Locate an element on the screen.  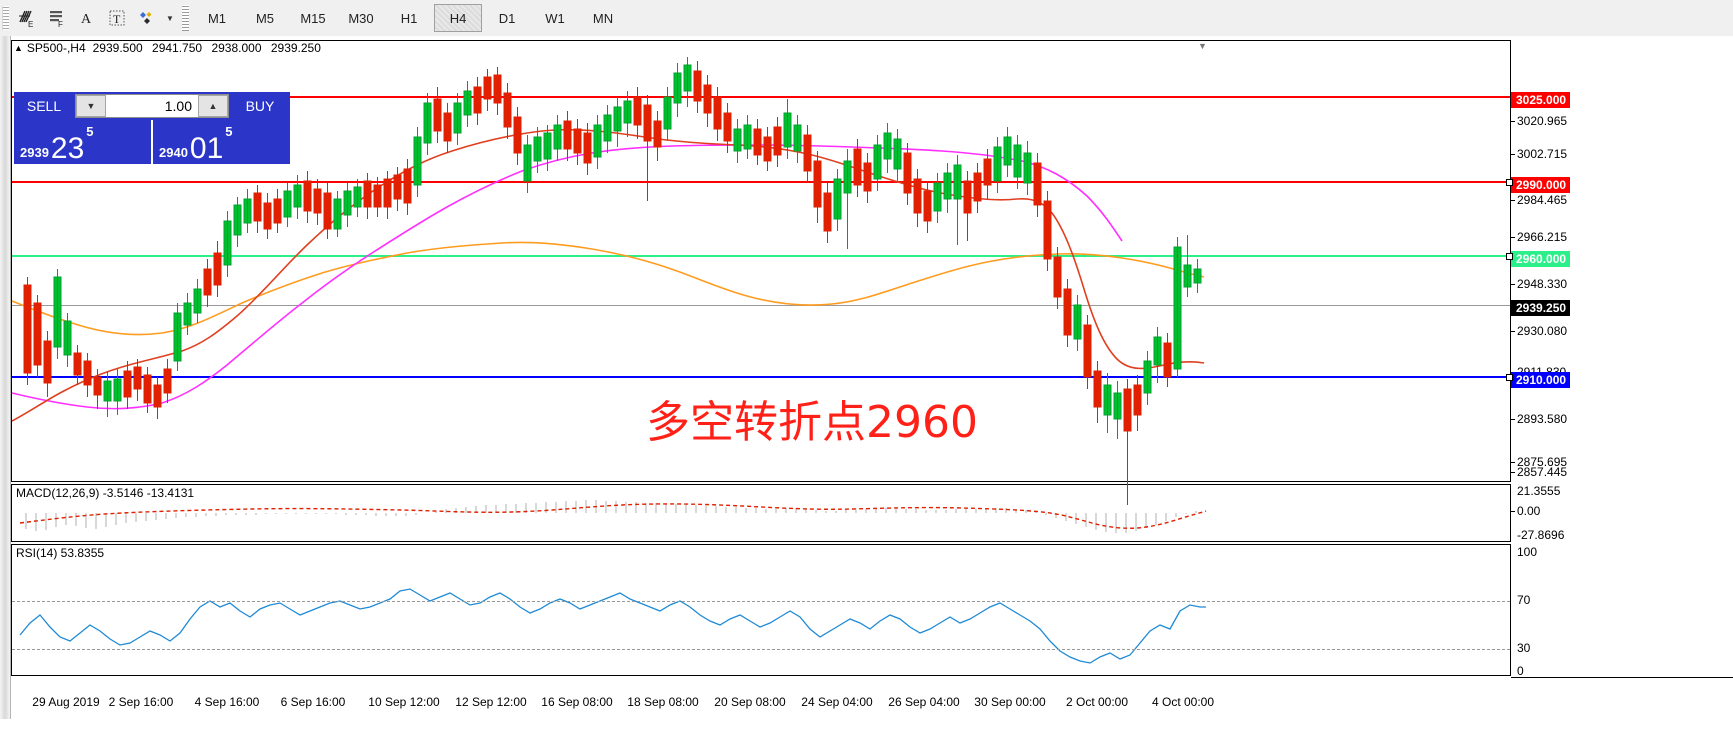
macd-series is located at coordinates (613, 516).